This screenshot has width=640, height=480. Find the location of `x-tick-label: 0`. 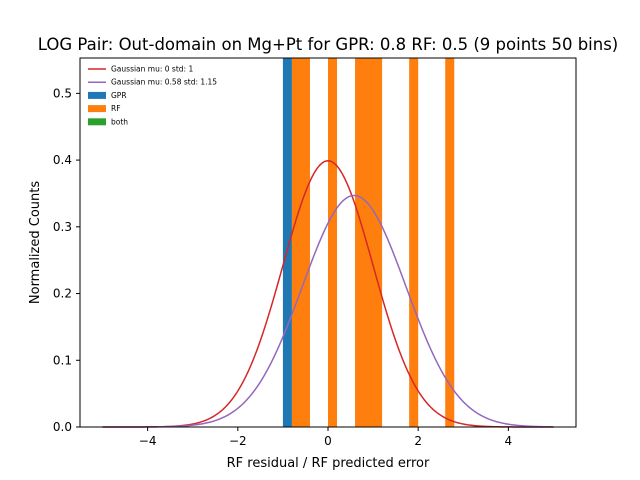

x-tick-label: 0 is located at coordinates (328, 441).